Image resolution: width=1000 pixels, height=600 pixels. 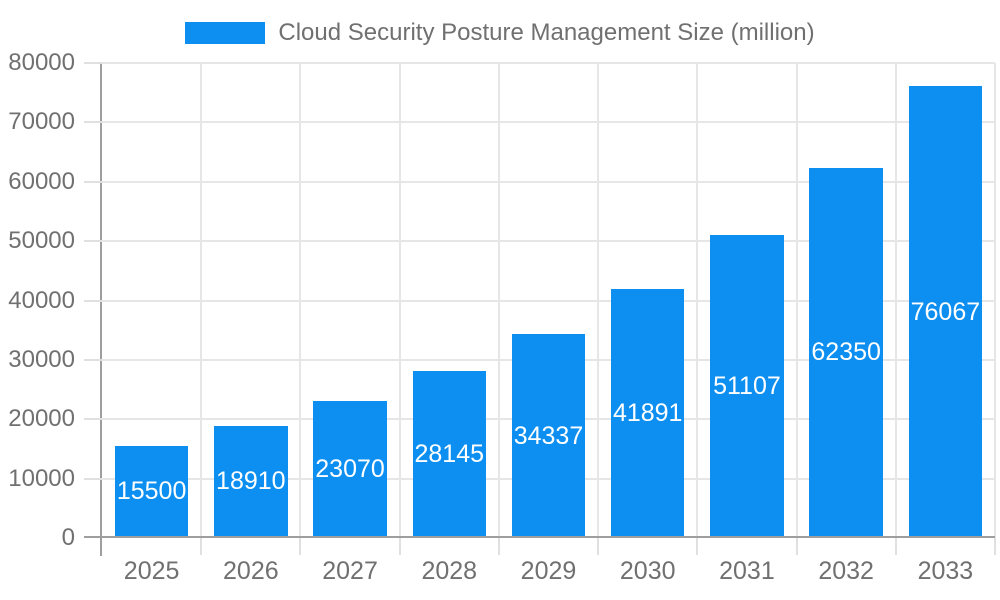 I want to click on bar: 62350, so click(x=846, y=352).